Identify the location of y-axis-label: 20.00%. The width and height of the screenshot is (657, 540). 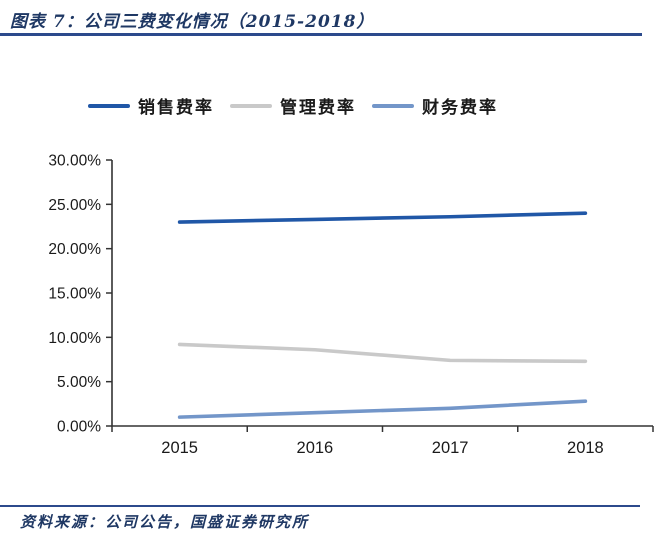
(74, 249).